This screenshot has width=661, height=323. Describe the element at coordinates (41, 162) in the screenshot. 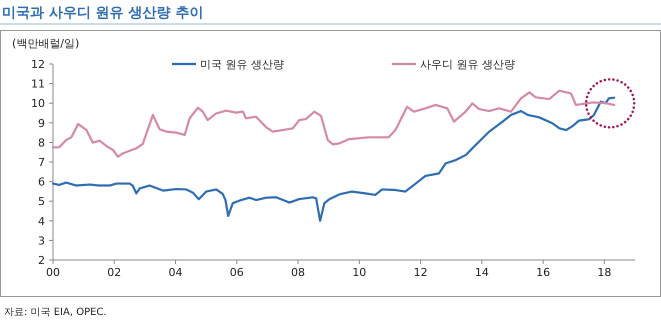

I see `y-tick-label: 7` at that location.